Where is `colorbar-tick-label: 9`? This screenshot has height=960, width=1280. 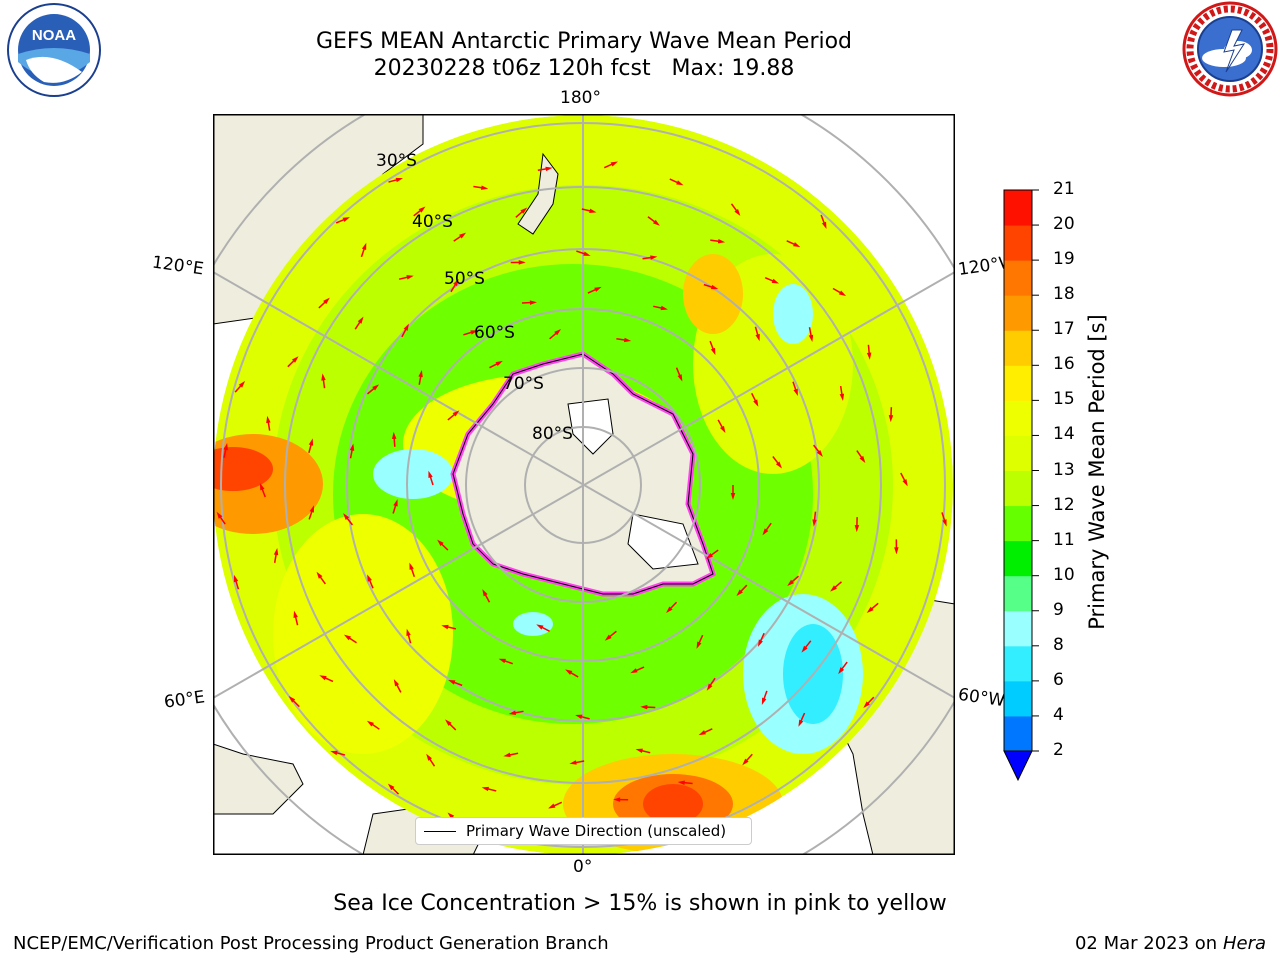 colorbar-tick-label: 9 is located at coordinates (1058, 609).